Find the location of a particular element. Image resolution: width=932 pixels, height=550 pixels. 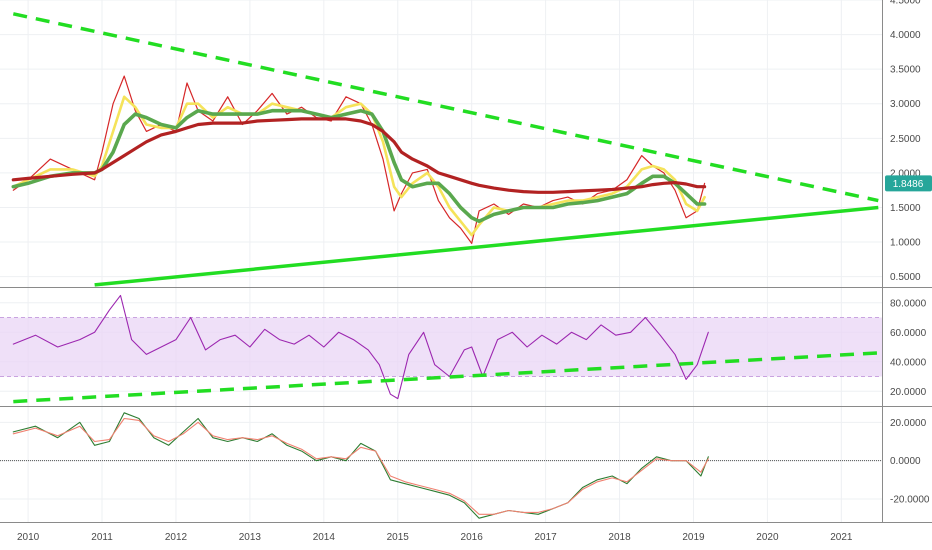

y-tick-label: 2.0000 is located at coordinates (905, 173).